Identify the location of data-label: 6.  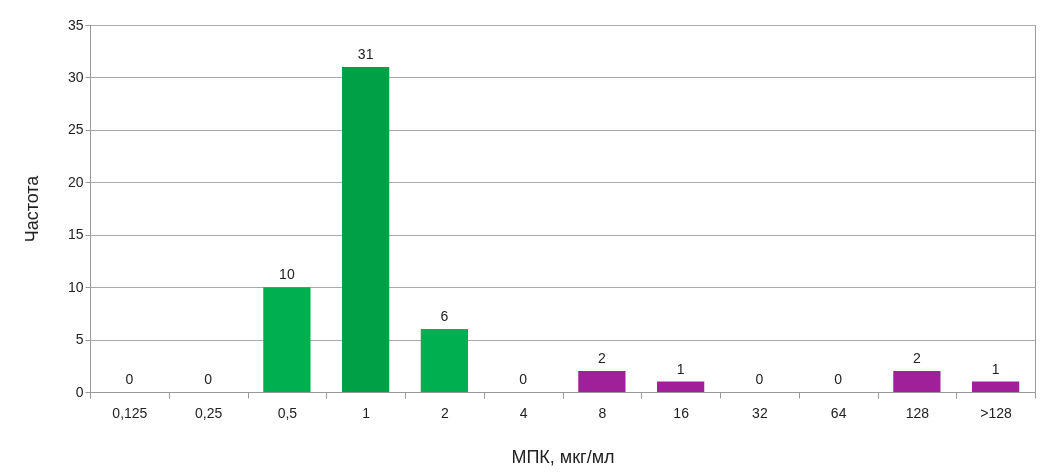
(444, 316).